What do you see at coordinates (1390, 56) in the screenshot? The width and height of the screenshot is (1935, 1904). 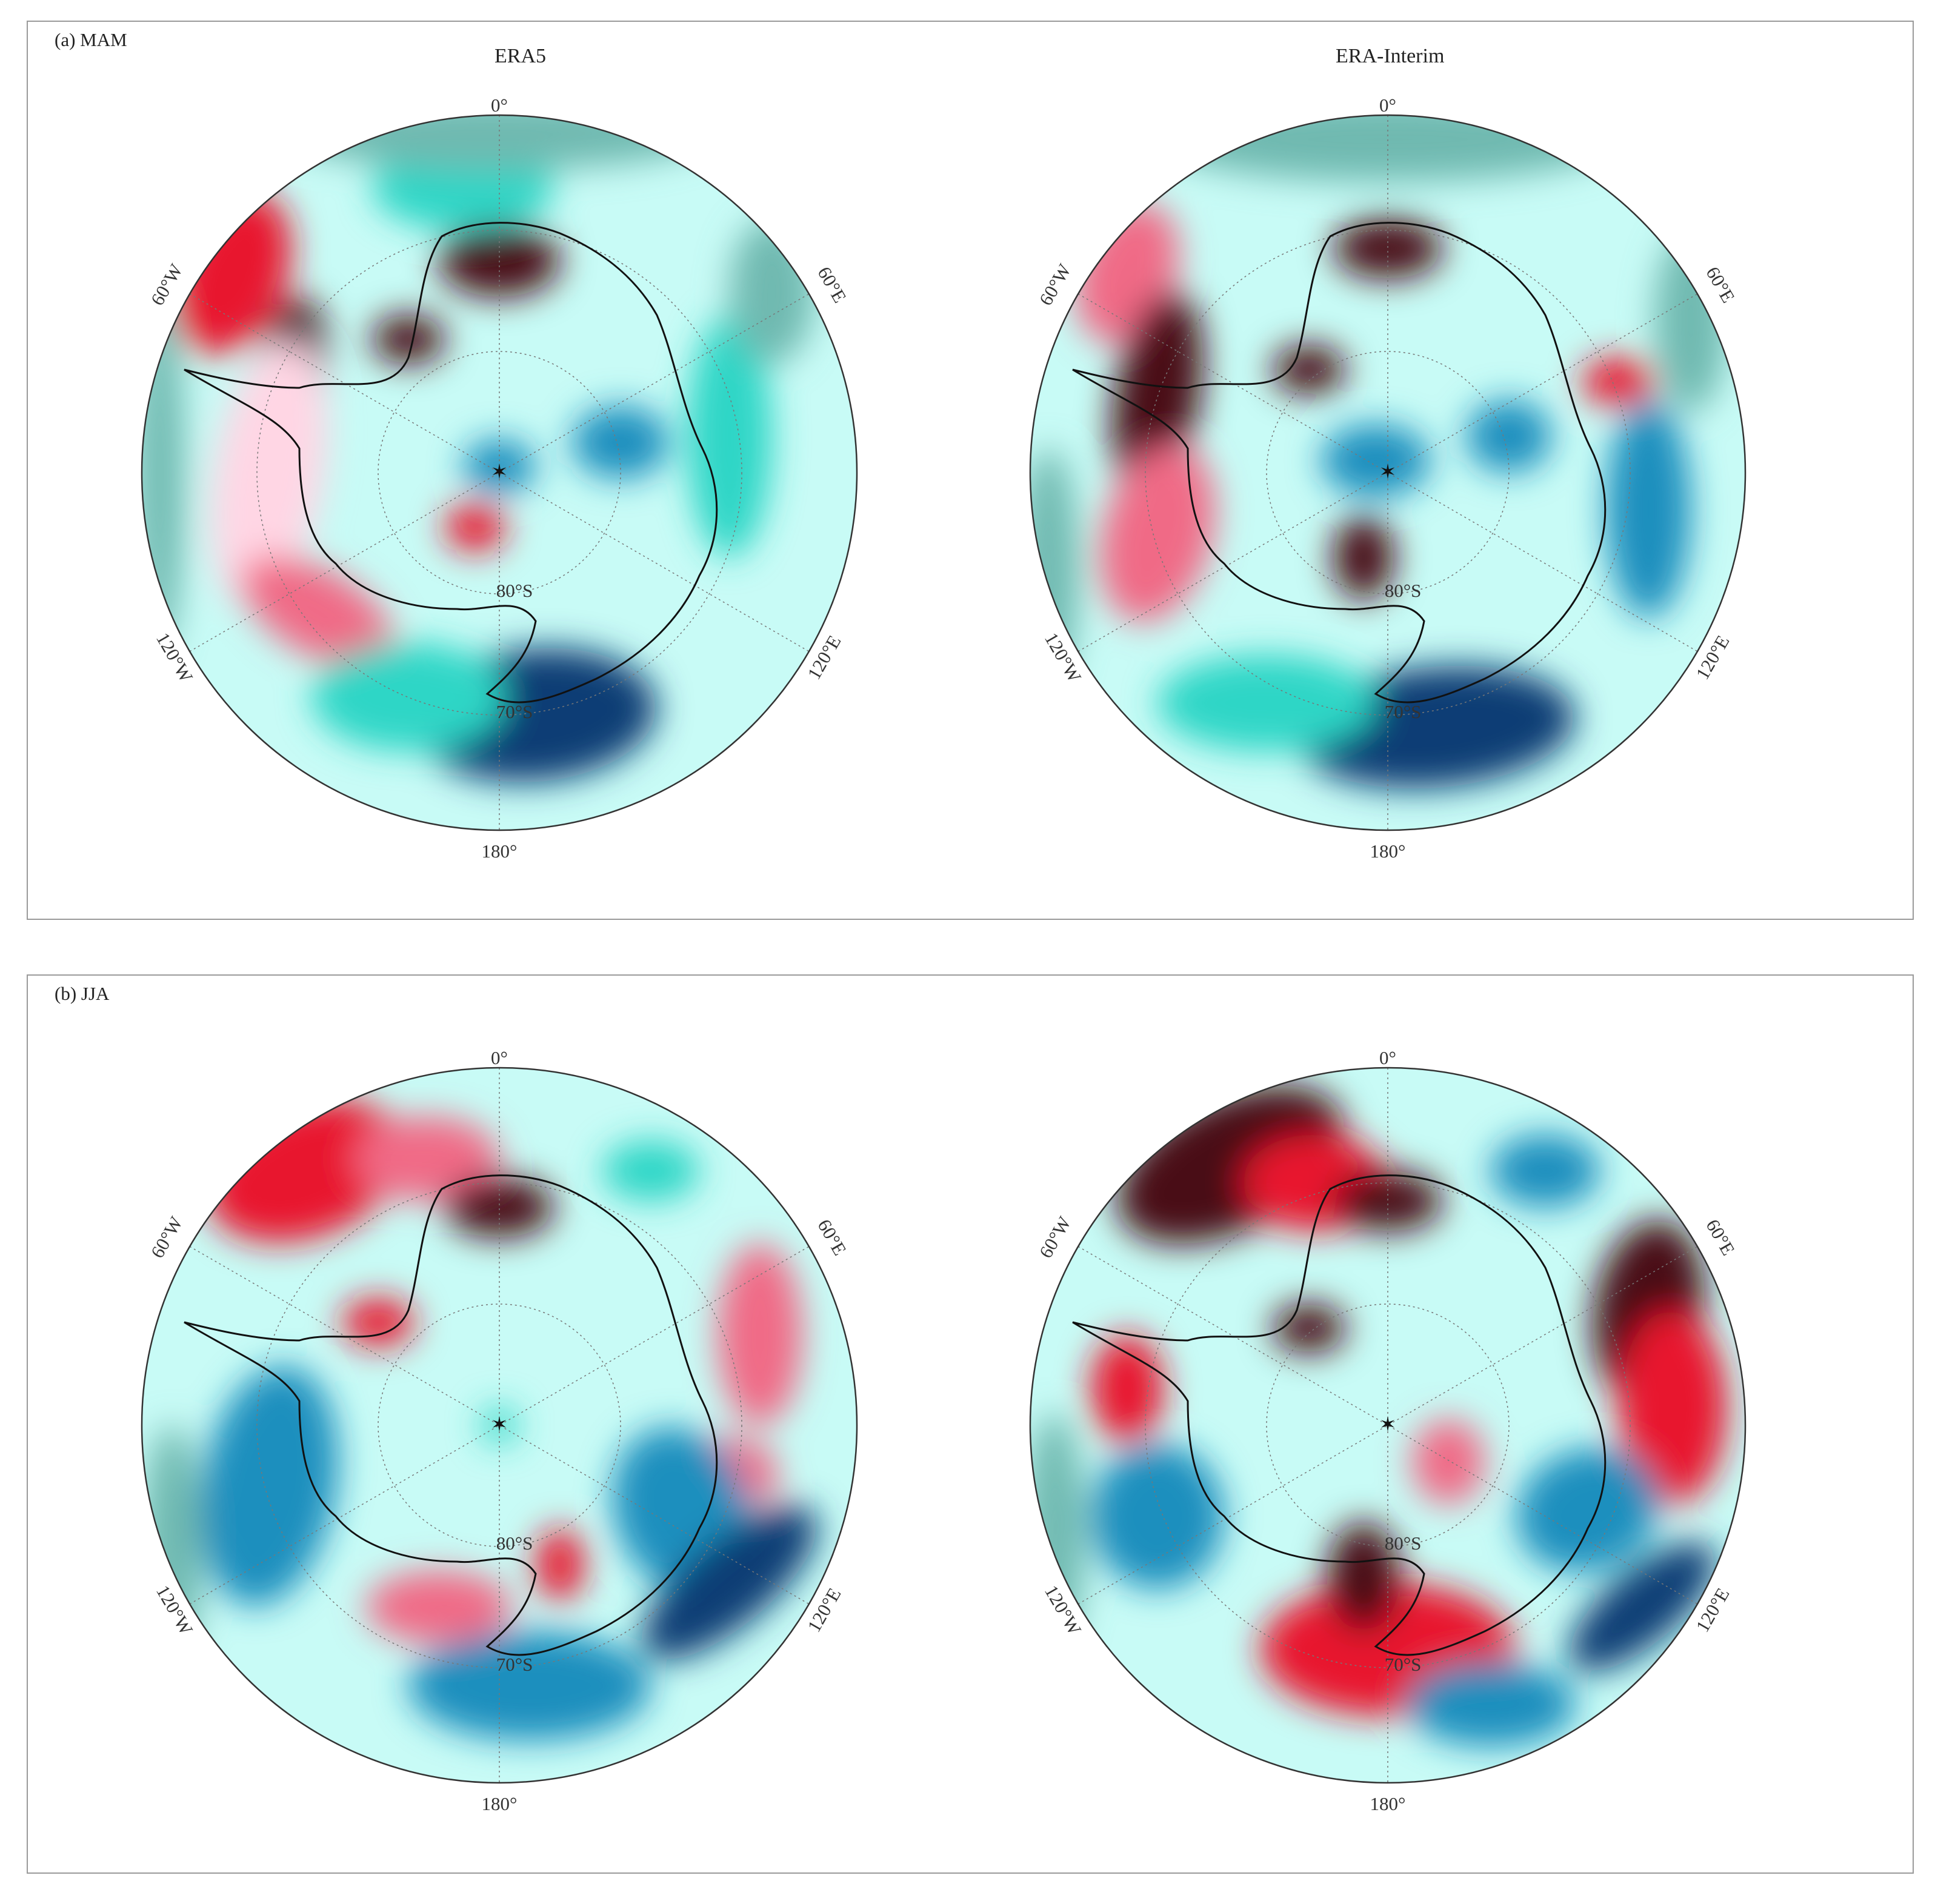 I see `column-title-era-interim: ERA-Interim` at bounding box center [1390, 56].